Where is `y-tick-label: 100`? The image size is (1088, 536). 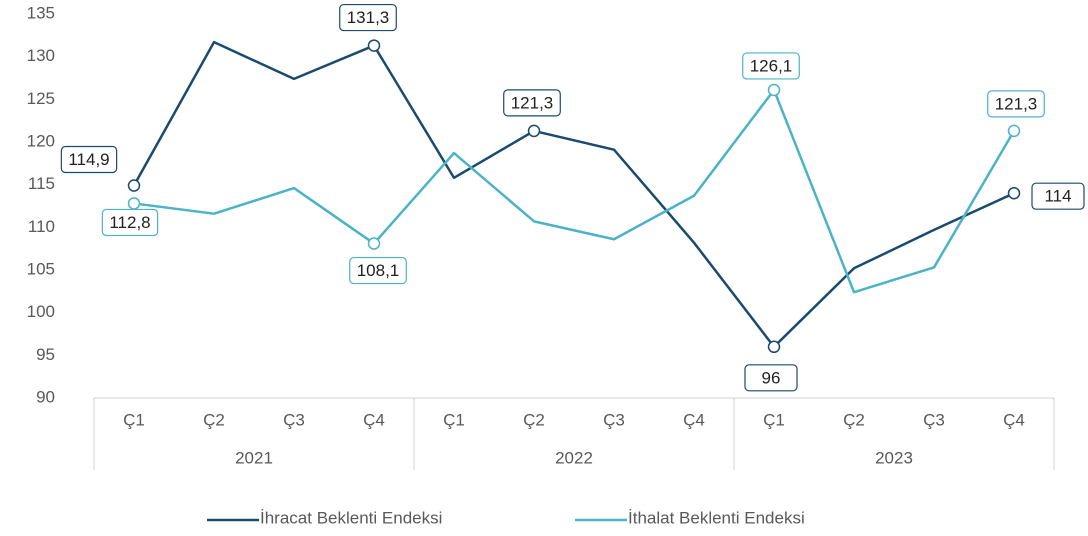
y-tick-label: 100 is located at coordinates (41, 311).